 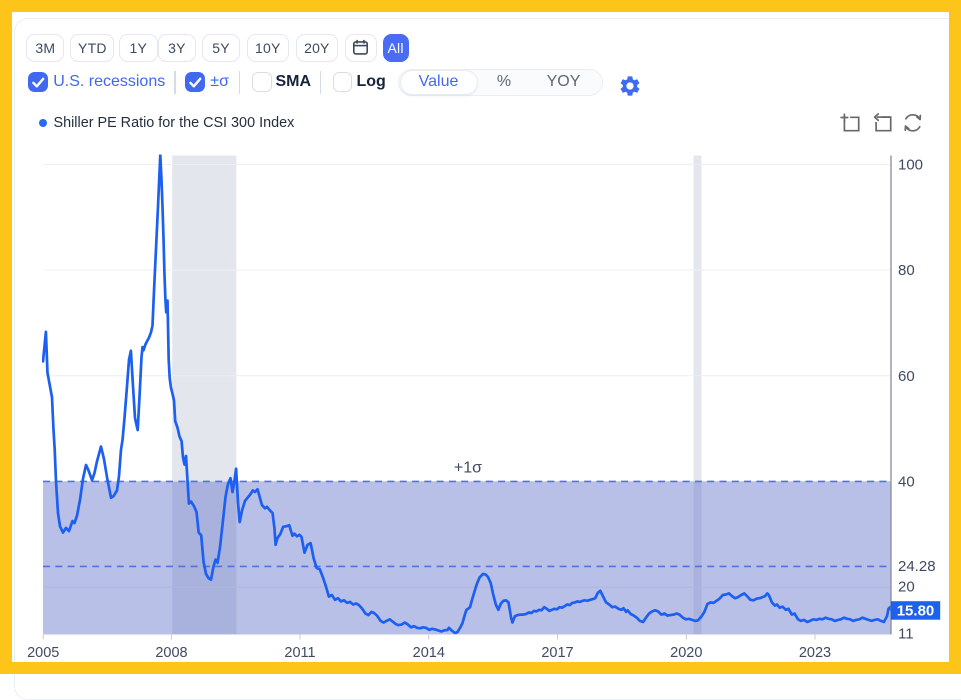 I want to click on svg-text: 80, so click(x=906, y=270).